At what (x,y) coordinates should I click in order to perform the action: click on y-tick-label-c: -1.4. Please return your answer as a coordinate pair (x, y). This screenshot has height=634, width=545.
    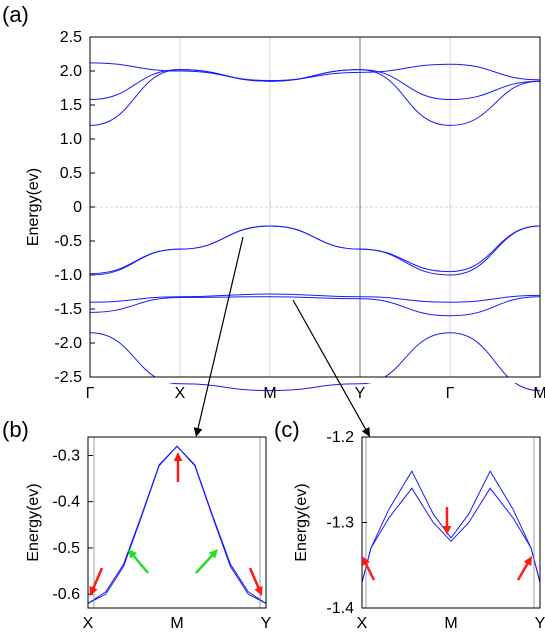
    Looking at the image, I should click on (340, 608).